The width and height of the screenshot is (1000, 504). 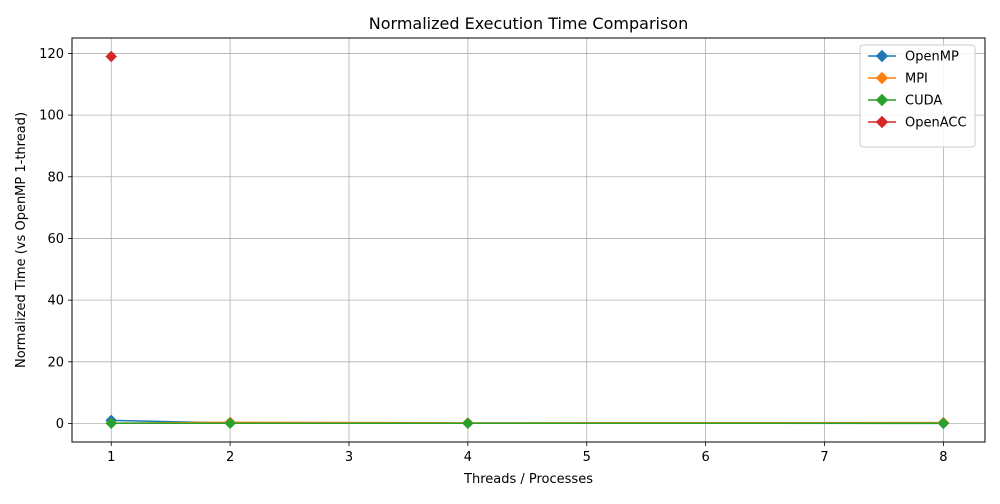 I want to click on x-tick-label: 1, so click(x=111, y=457).